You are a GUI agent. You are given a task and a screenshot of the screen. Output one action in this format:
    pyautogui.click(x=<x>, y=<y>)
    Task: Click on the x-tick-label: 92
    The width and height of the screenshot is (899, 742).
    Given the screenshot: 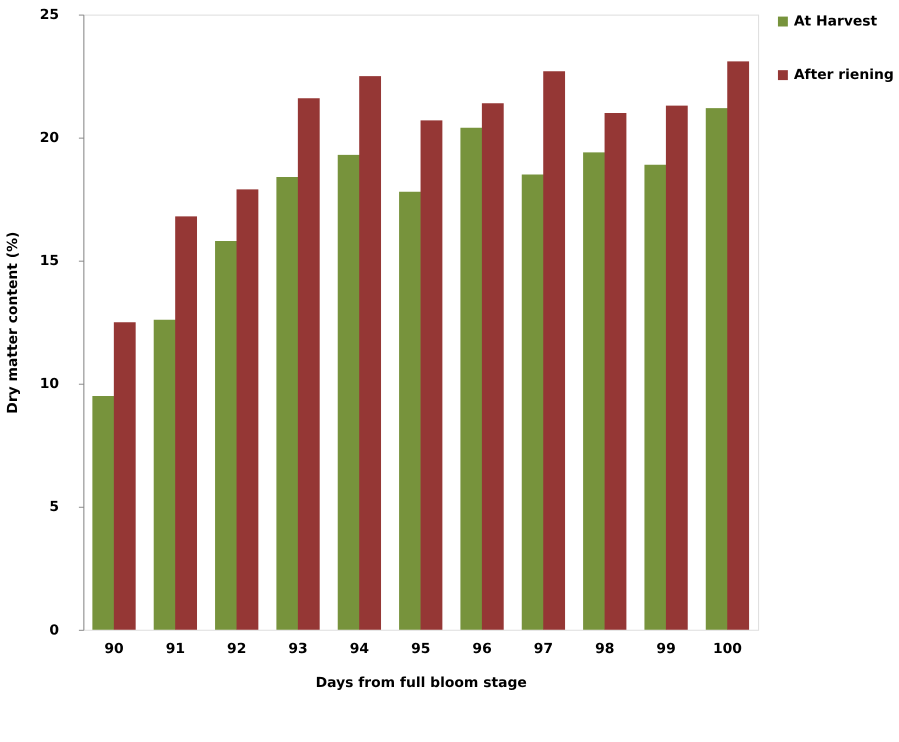 What is the action you would take?
    pyautogui.click(x=236, y=649)
    